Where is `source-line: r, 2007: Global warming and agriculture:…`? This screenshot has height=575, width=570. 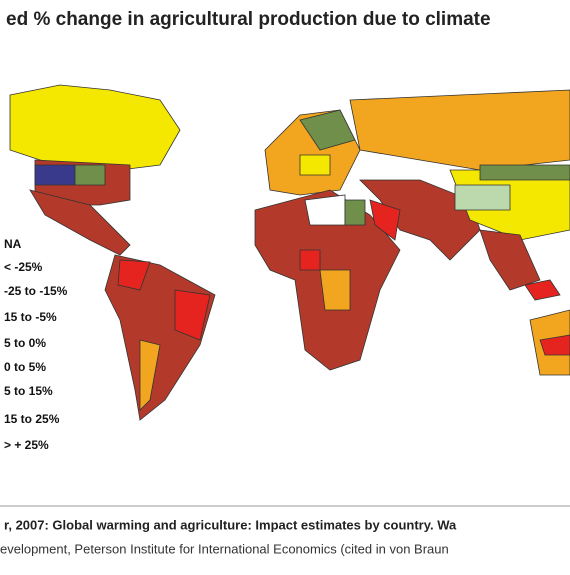
source-line: r, 2007: Global warming and agriculture:… is located at coordinates (230, 524).